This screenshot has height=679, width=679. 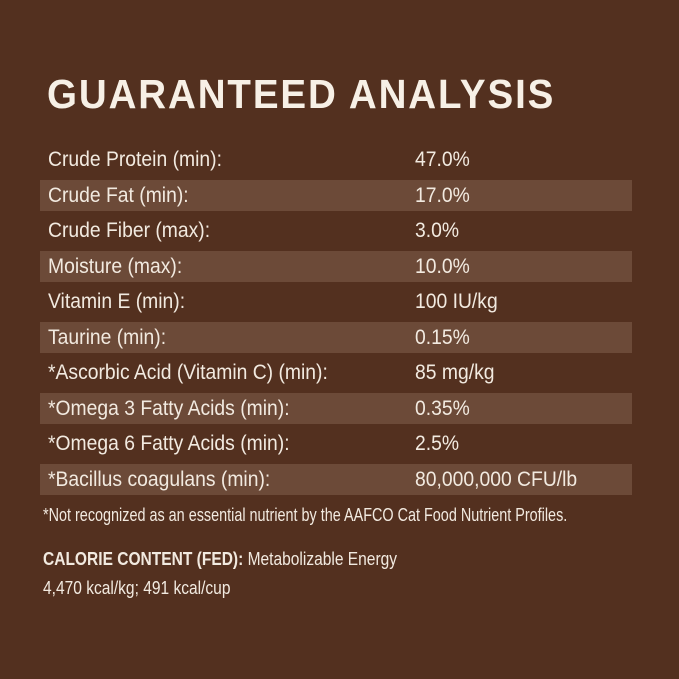 I want to click on analysis-table-row: Taurine (min): 0.15%, so click(x=336, y=338).